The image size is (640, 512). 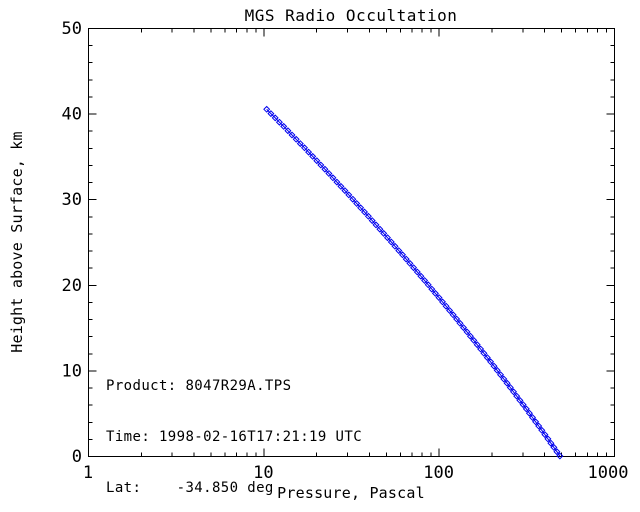 I want to click on x-tick-label: 100, so click(x=438, y=473).